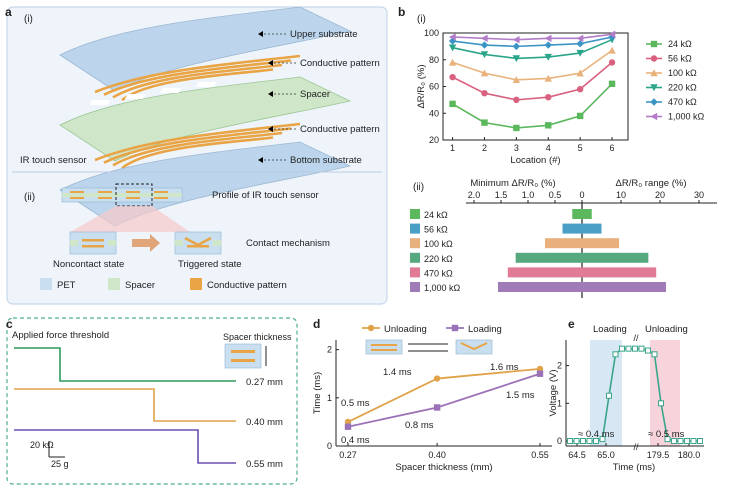 The width and height of the screenshot is (739, 491). Describe the element at coordinates (125, 364) in the screenshot. I see `trace-0.27` at that location.